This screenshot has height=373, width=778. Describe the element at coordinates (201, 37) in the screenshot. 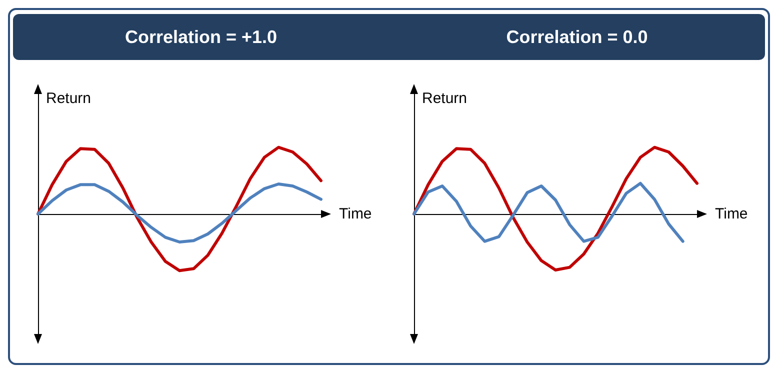

I see `chart-title: Correlation = +1.0` at that location.